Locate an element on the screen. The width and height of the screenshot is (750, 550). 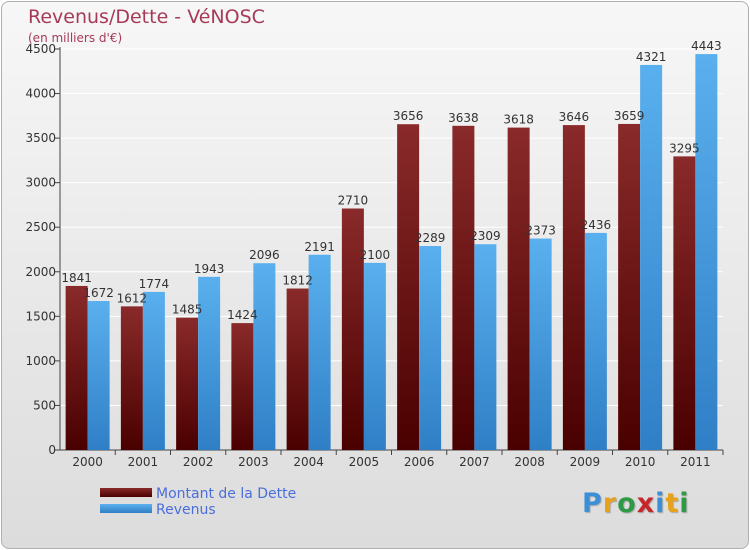
legend-swatch-debt is located at coordinates (126, 492).